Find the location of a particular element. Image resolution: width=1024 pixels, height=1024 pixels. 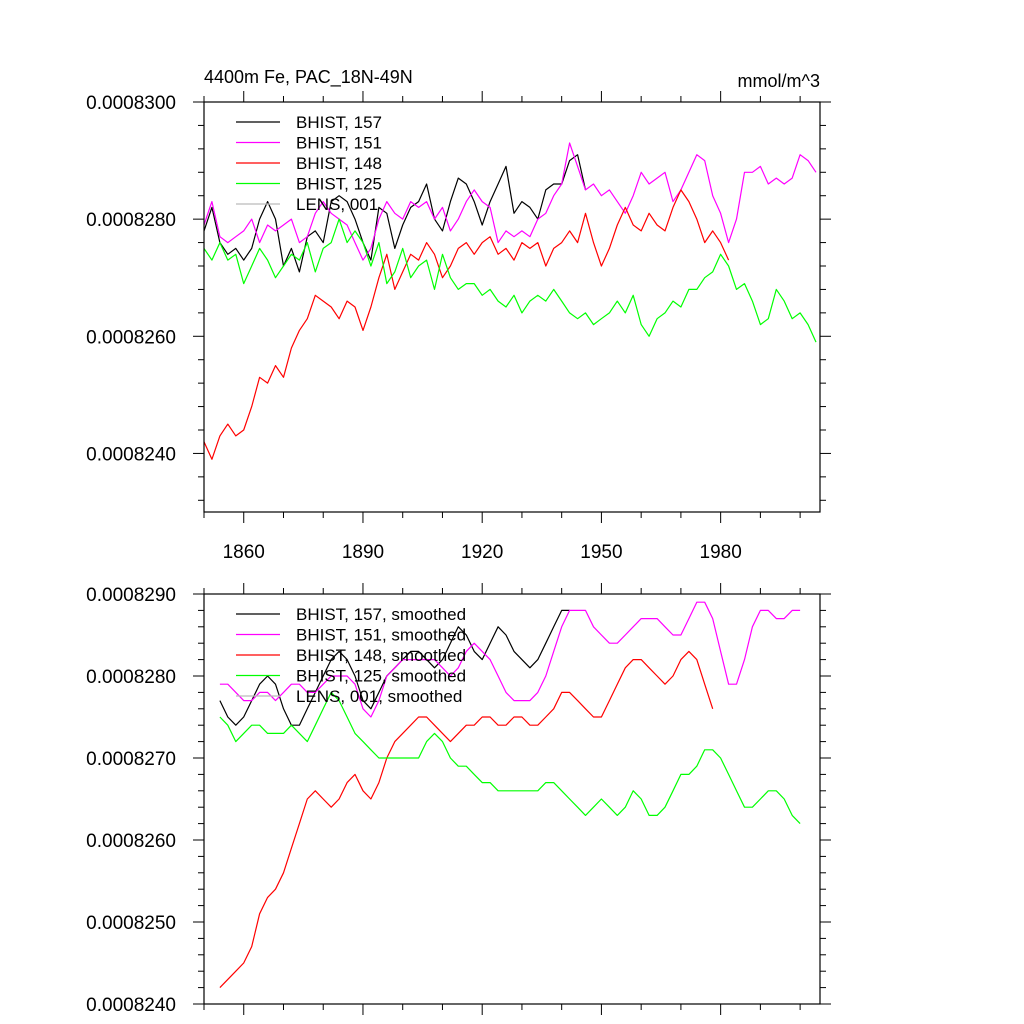

y-tick-label: 0.0008300 is located at coordinates (131, 103).